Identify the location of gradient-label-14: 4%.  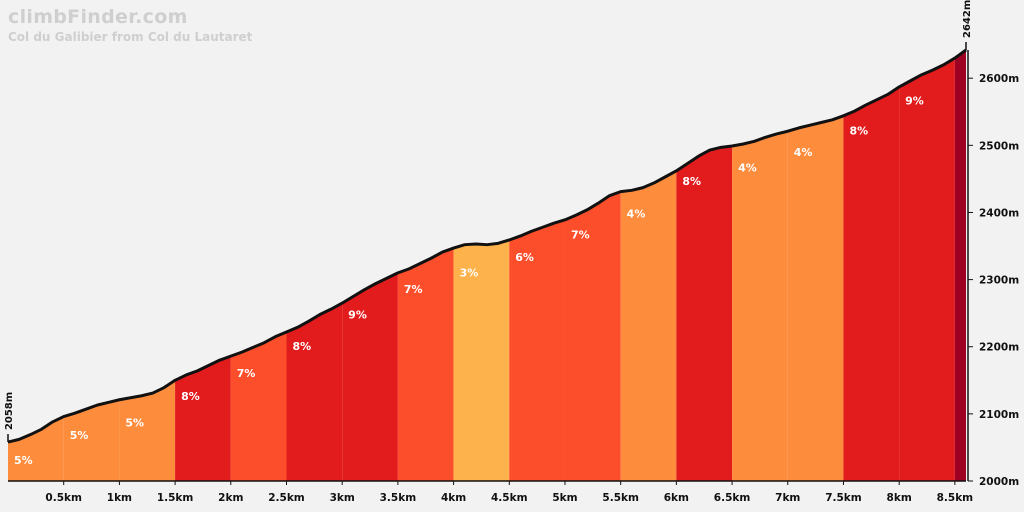
(803, 152).